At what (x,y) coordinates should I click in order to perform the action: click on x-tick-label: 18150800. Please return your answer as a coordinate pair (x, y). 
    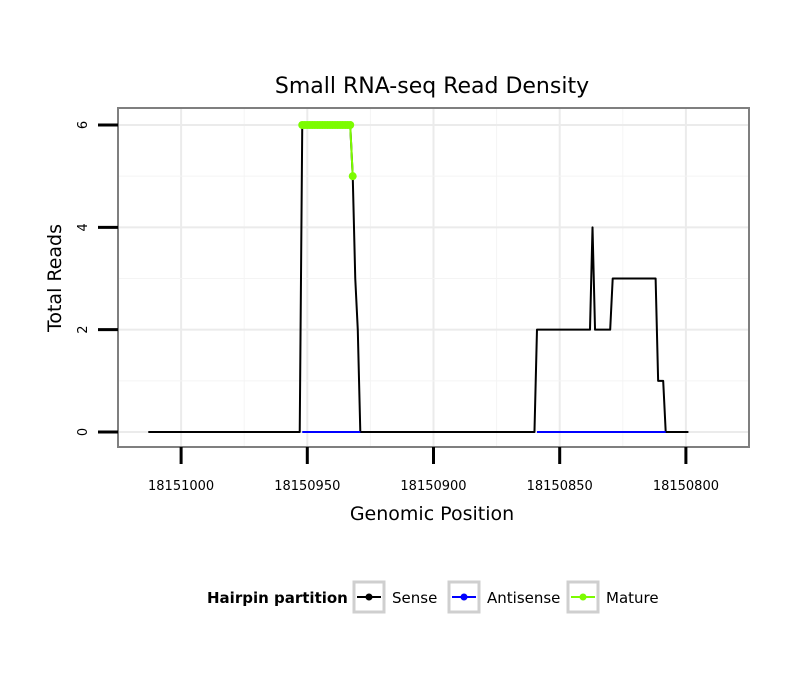
    Looking at the image, I should click on (686, 486).